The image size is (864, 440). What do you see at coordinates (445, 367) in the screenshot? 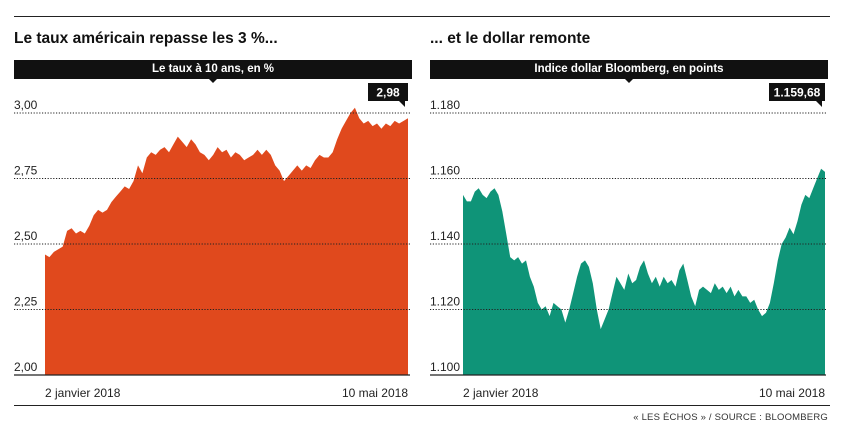
I see `y-tick-label: 1.100` at bounding box center [445, 367].